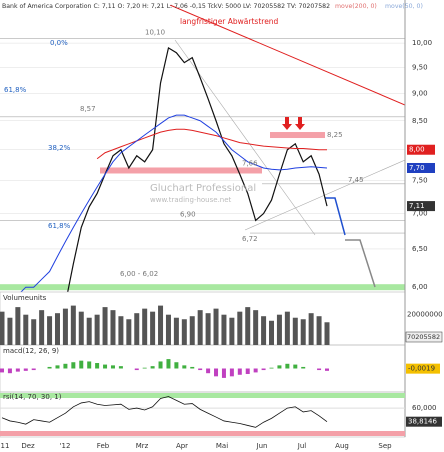  What do you see at coordinates (142, 446) in the screenshot?
I see `x-tick-label: Mrz` at bounding box center [142, 446].